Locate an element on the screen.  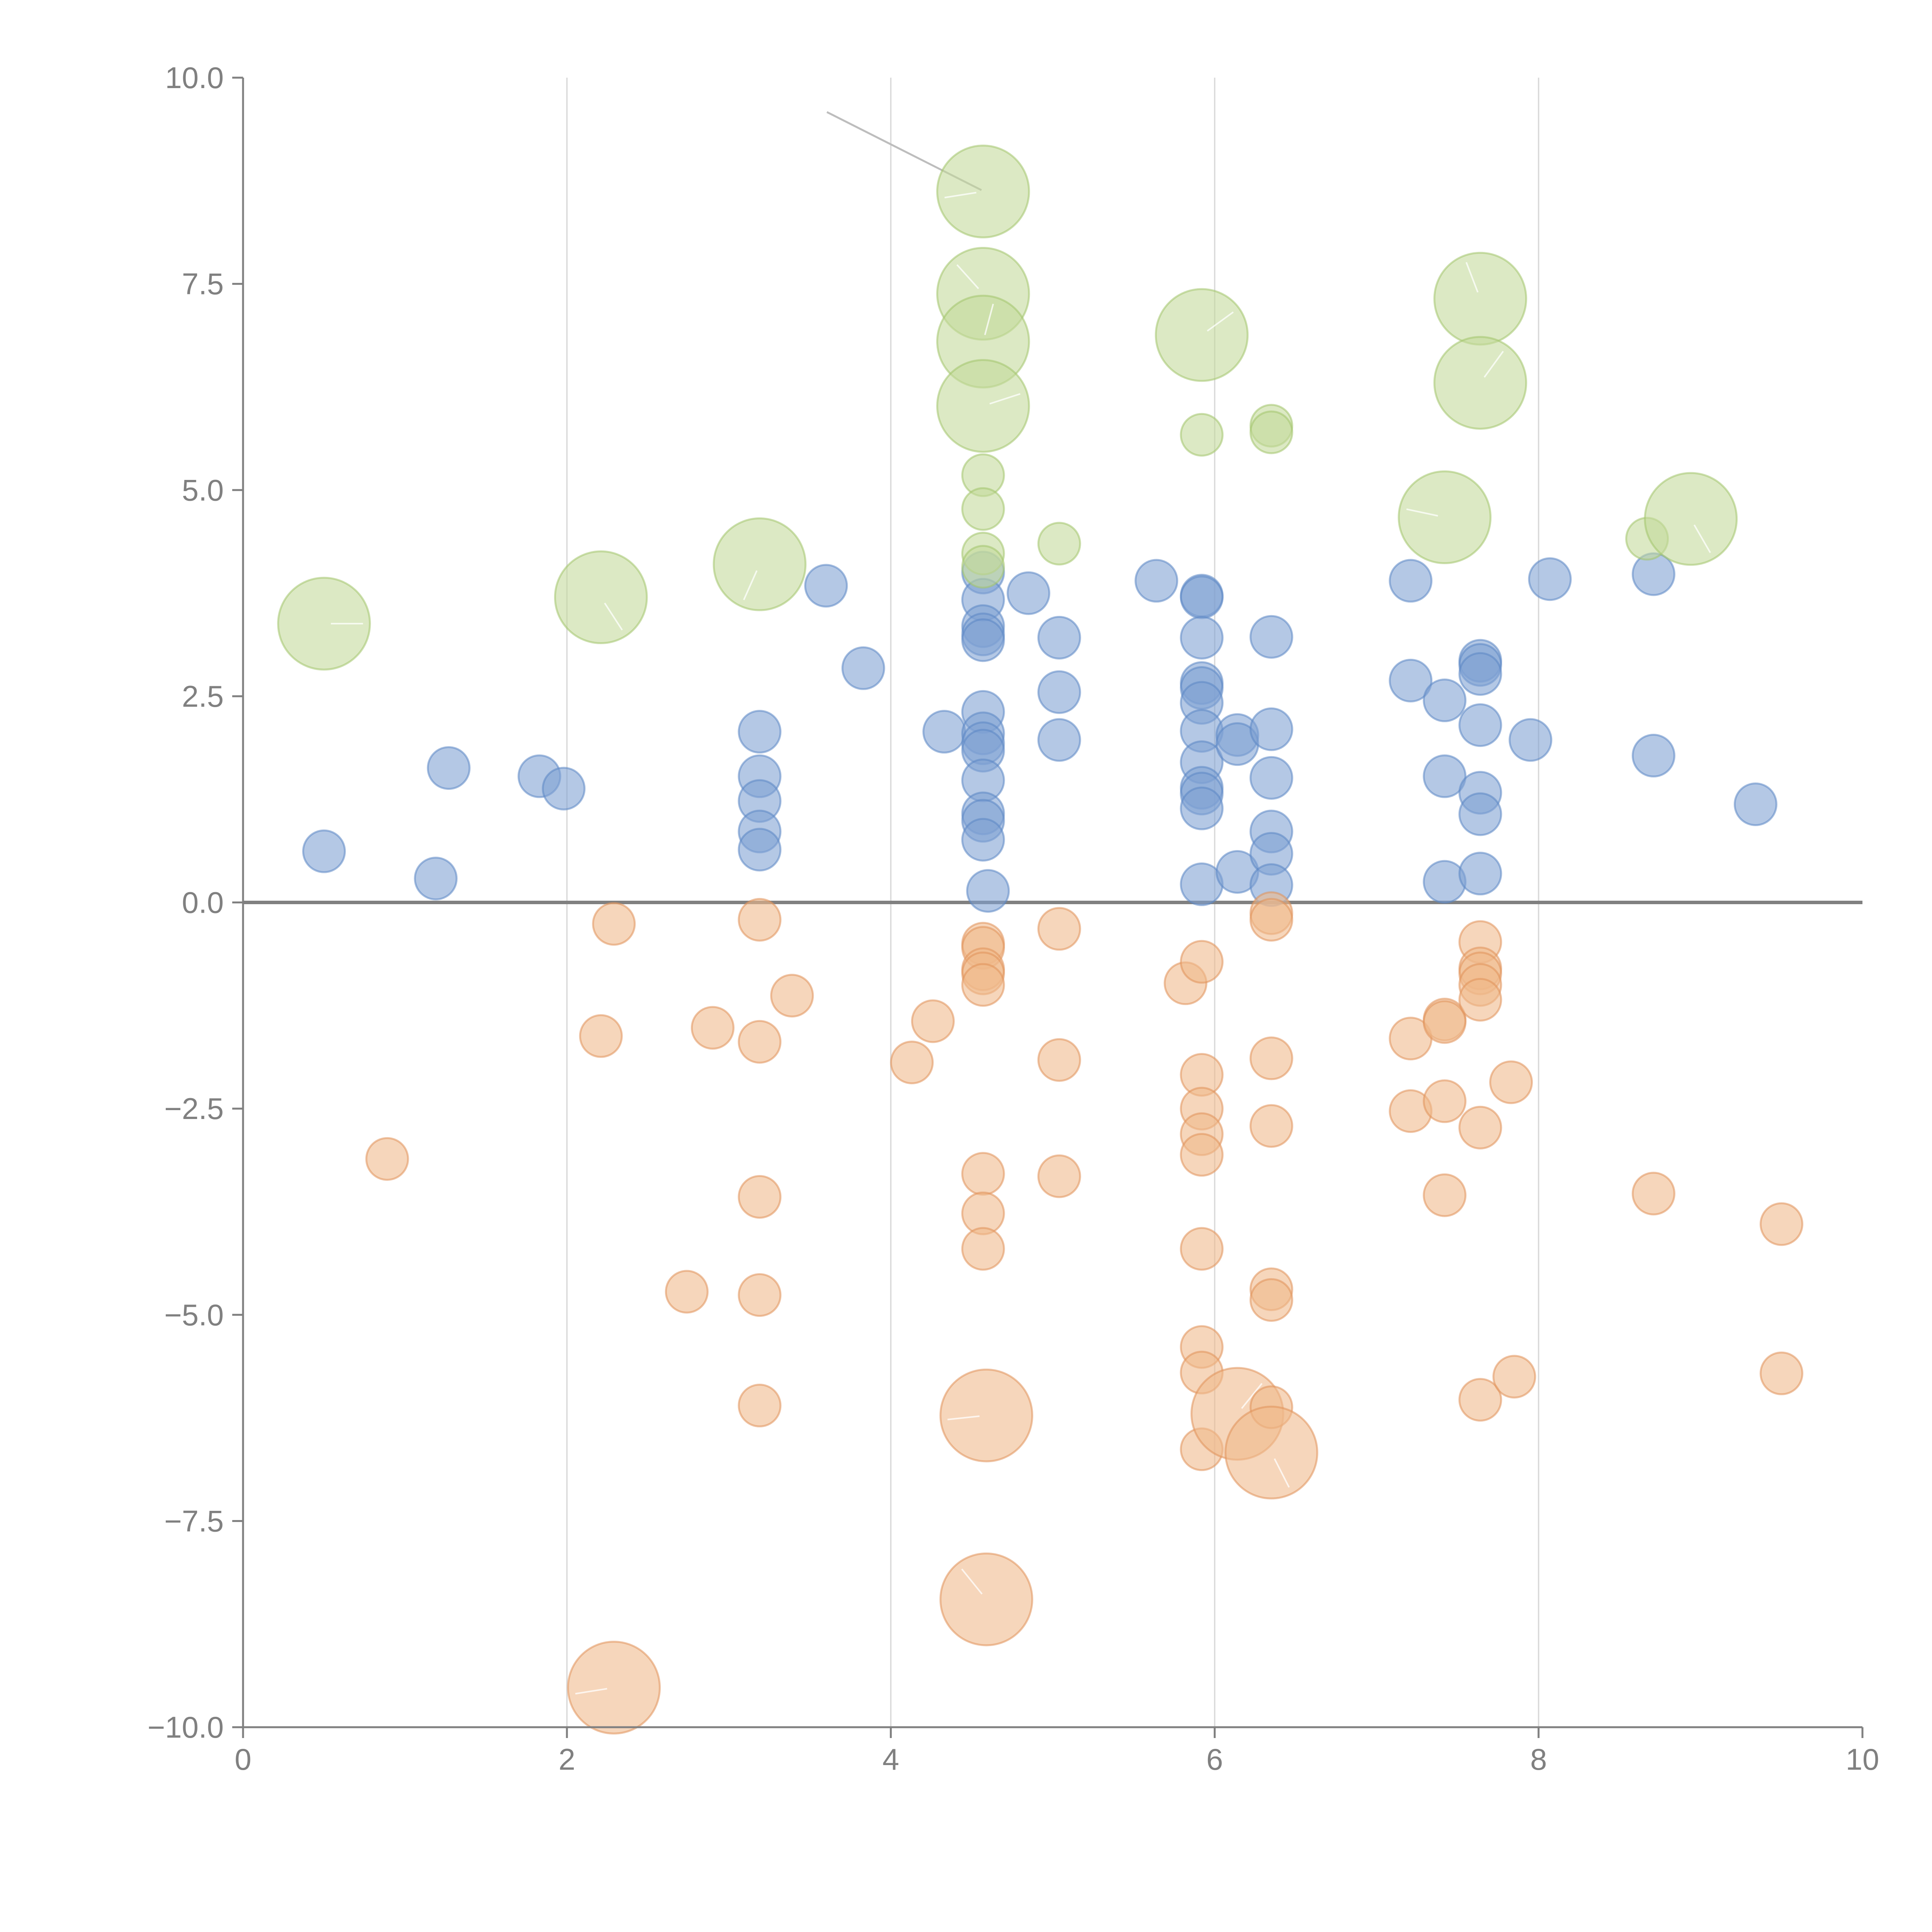
y-tick-label-4: 0.0 is located at coordinates (203, 903).